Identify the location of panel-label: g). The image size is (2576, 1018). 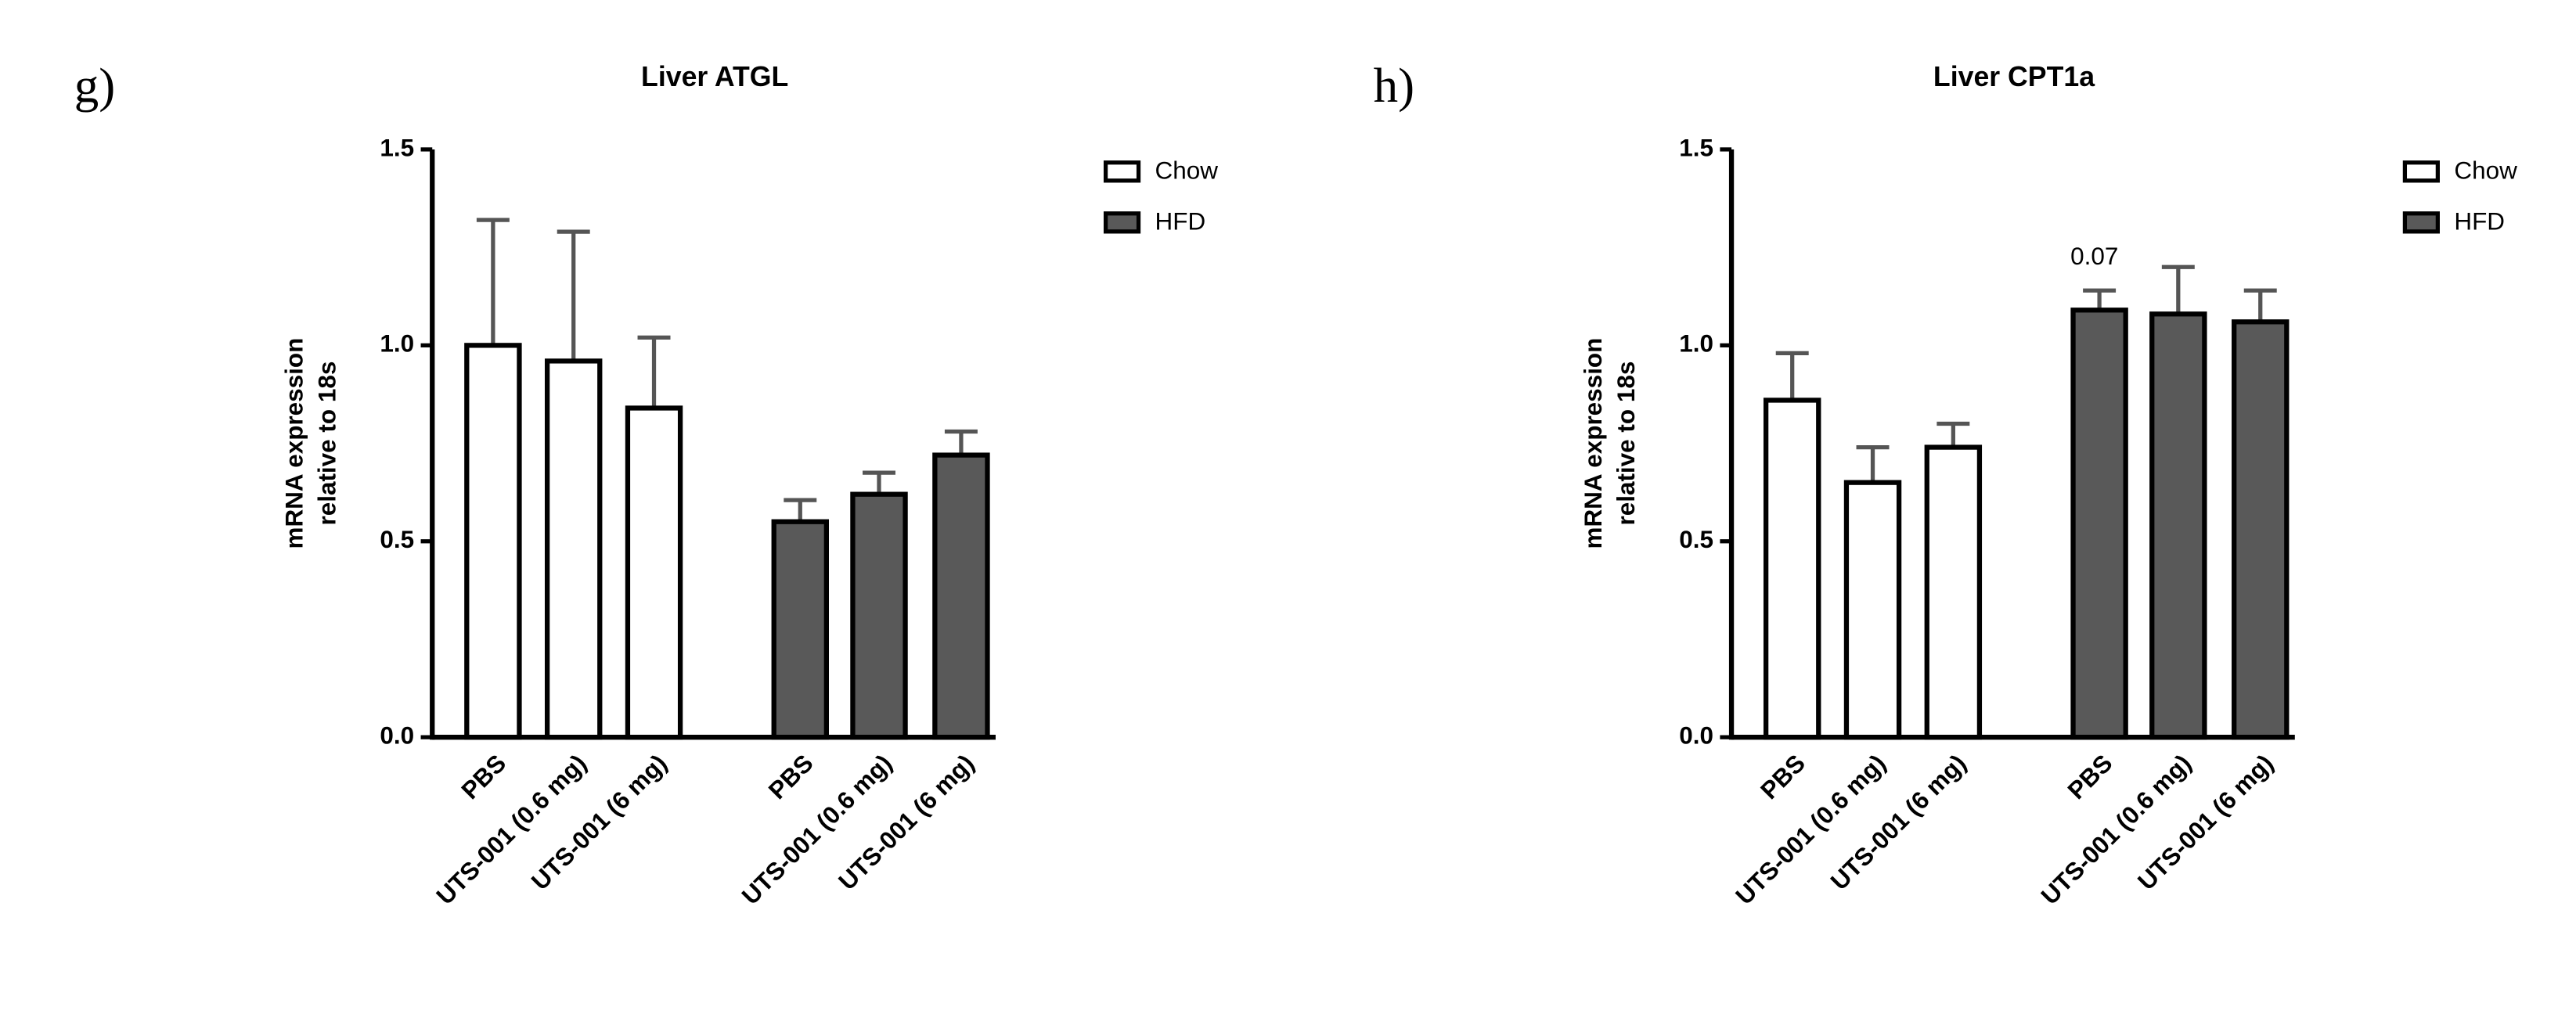
(94, 85).